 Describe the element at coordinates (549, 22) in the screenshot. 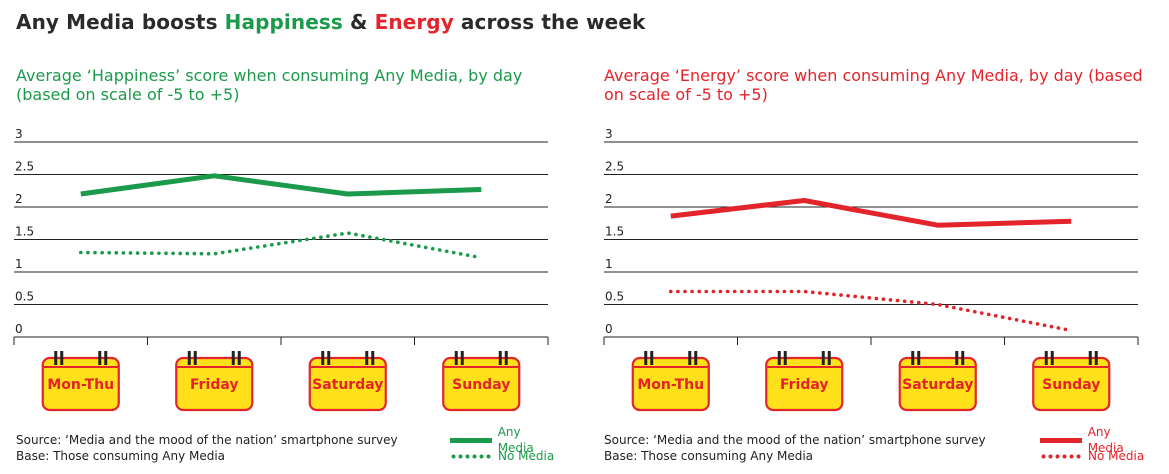

I see `main-title-suffix: across the week` at that location.